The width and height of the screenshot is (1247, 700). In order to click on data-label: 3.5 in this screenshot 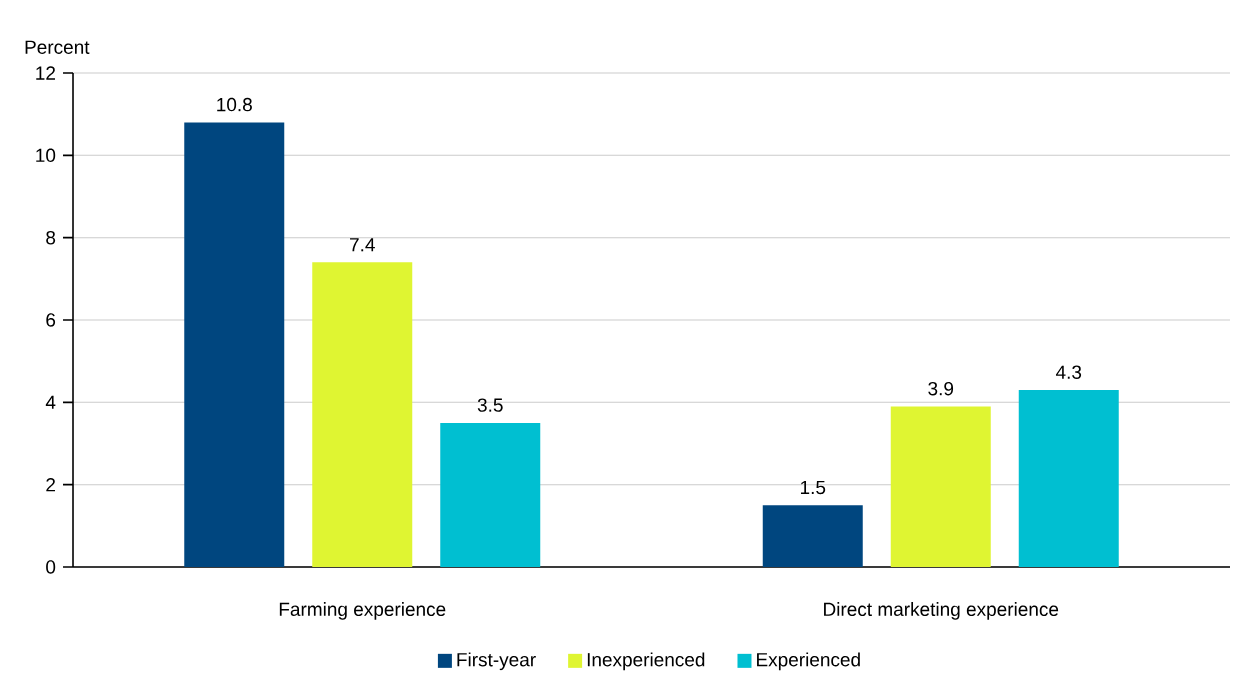, I will do `click(490, 405)`.